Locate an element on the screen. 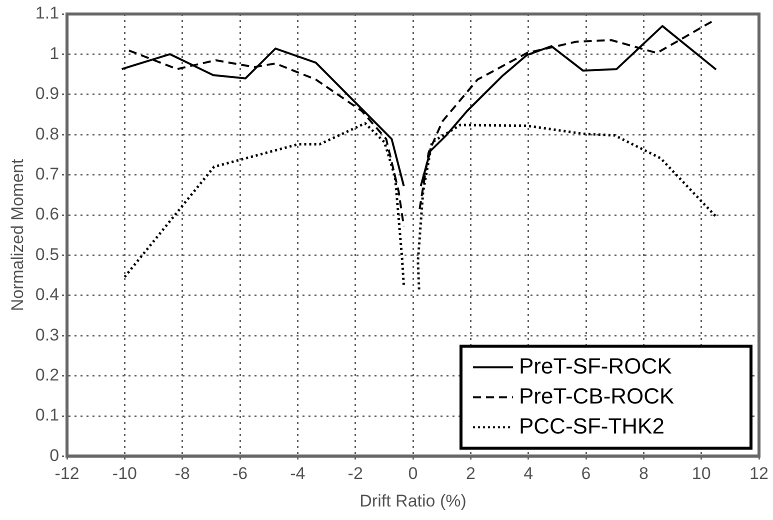 The height and width of the screenshot is (520, 773). x-tick-label: -6 is located at coordinates (240, 474).